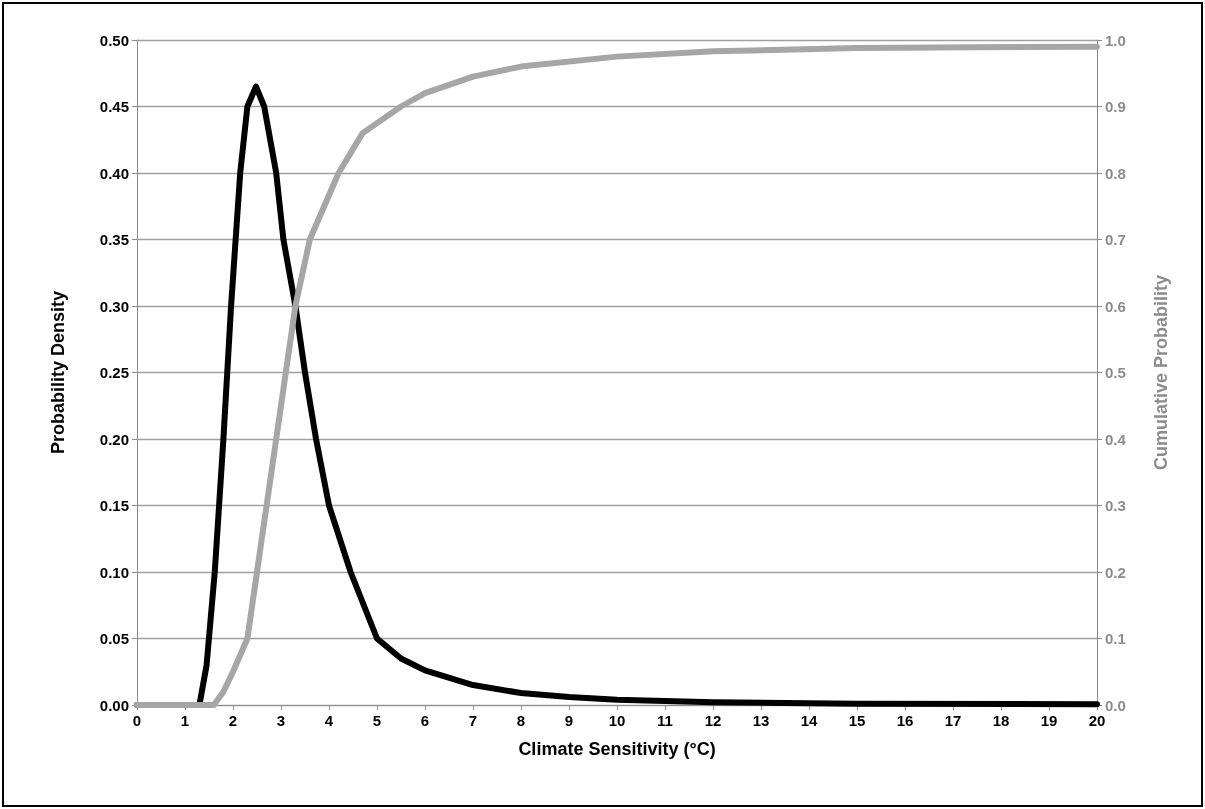 Image resolution: width=1205 pixels, height=809 pixels. What do you see at coordinates (809, 720) in the screenshot?
I see `x-tick-label: 14` at bounding box center [809, 720].